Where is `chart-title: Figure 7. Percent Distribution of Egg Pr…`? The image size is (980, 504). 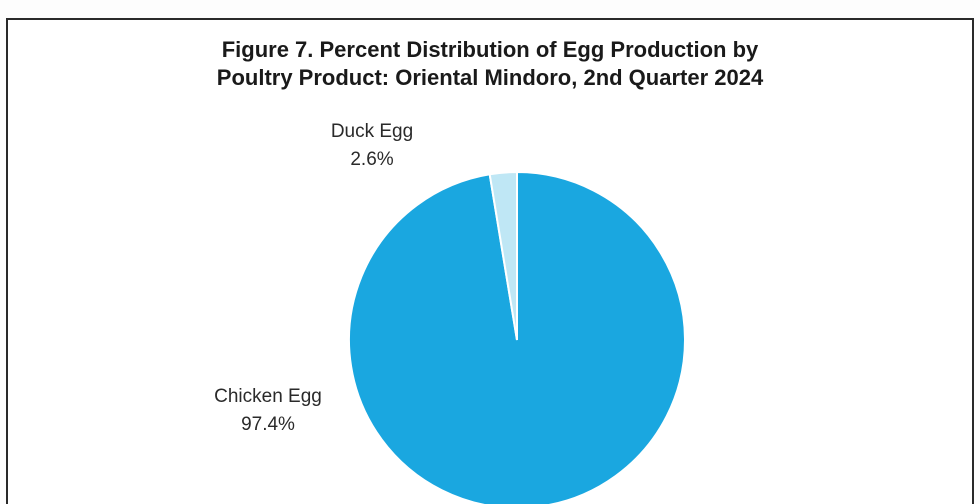 chart-title: Figure 7. Percent Distribution of Egg Pr… is located at coordinates (490, 64).